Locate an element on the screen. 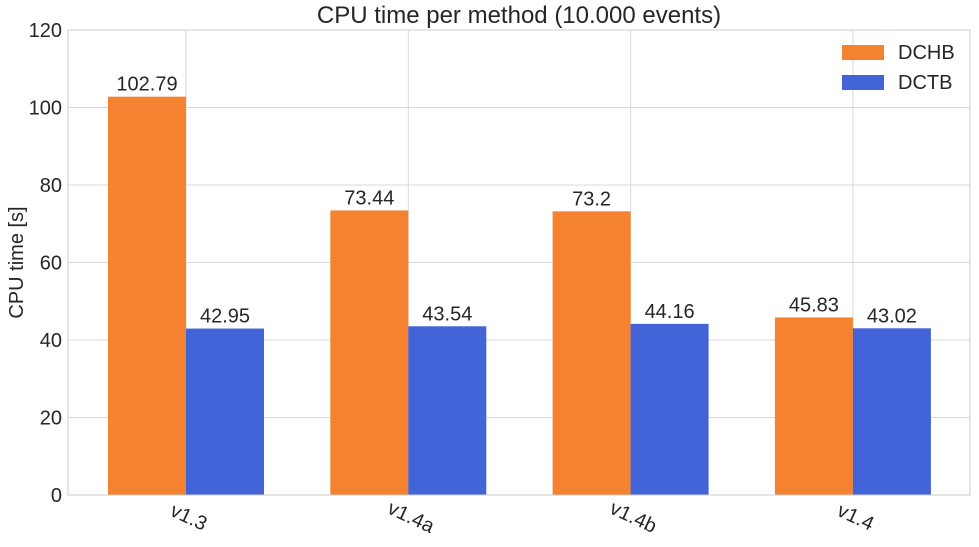  x-tick-label: v1.3 is located at coordinates (189, 518).